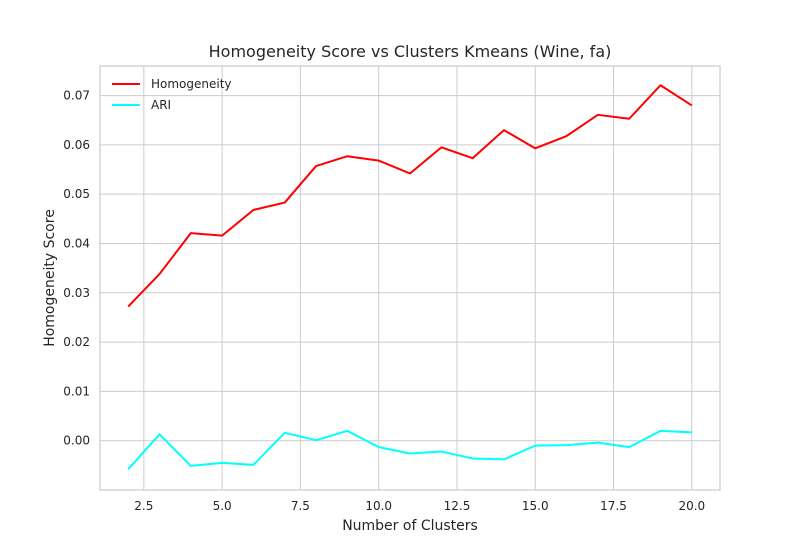  Describe the element at coordinates (191, 84) in the screenshot. I see `legend-label: Homogeneity` at that location.